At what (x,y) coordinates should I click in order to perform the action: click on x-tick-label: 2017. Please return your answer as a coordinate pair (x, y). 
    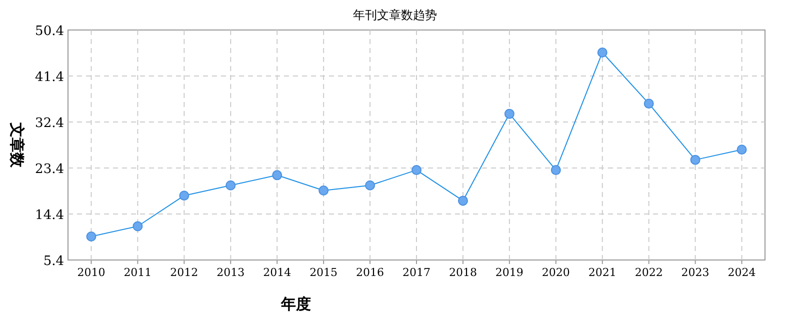
    Looking at the image, I should click on (416, 272).